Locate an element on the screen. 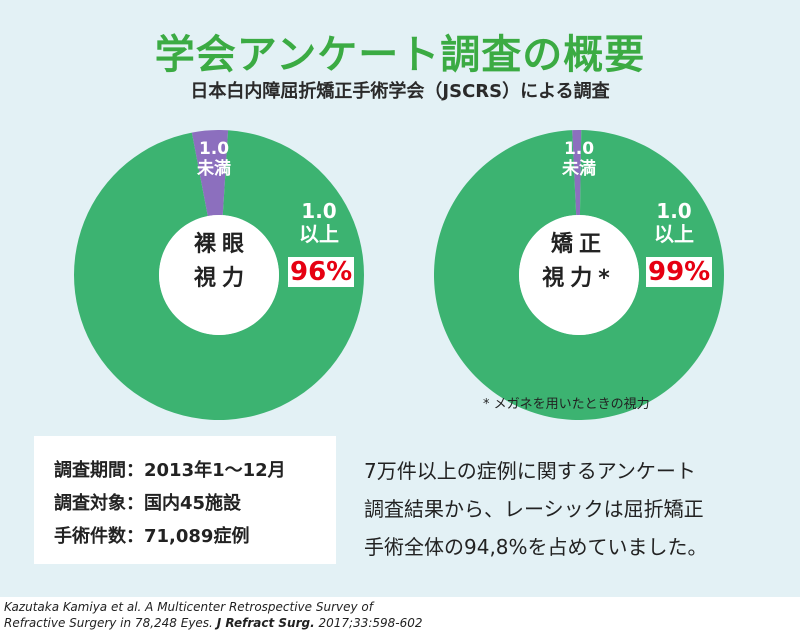  percent-label: 99% is located at coordinates (679, 272).